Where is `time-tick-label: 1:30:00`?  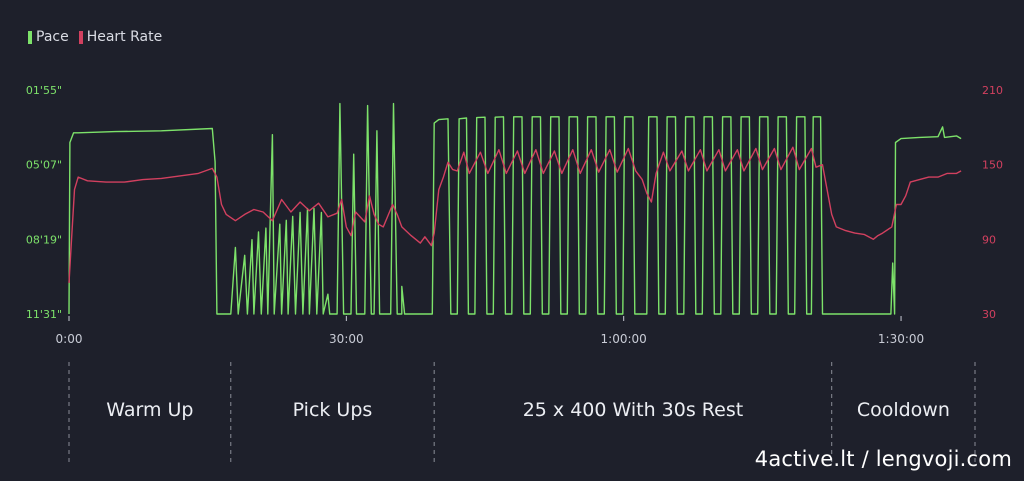 time-tick-label: 1:30:00 is located at coordinates (901, 339).